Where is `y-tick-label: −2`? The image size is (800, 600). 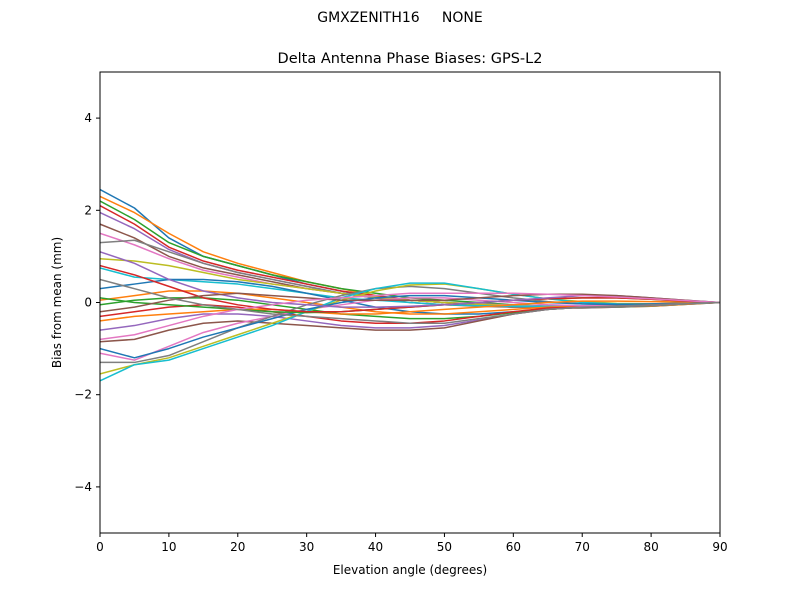
y-tick-label: −2 is located at coordinates (83, 395).